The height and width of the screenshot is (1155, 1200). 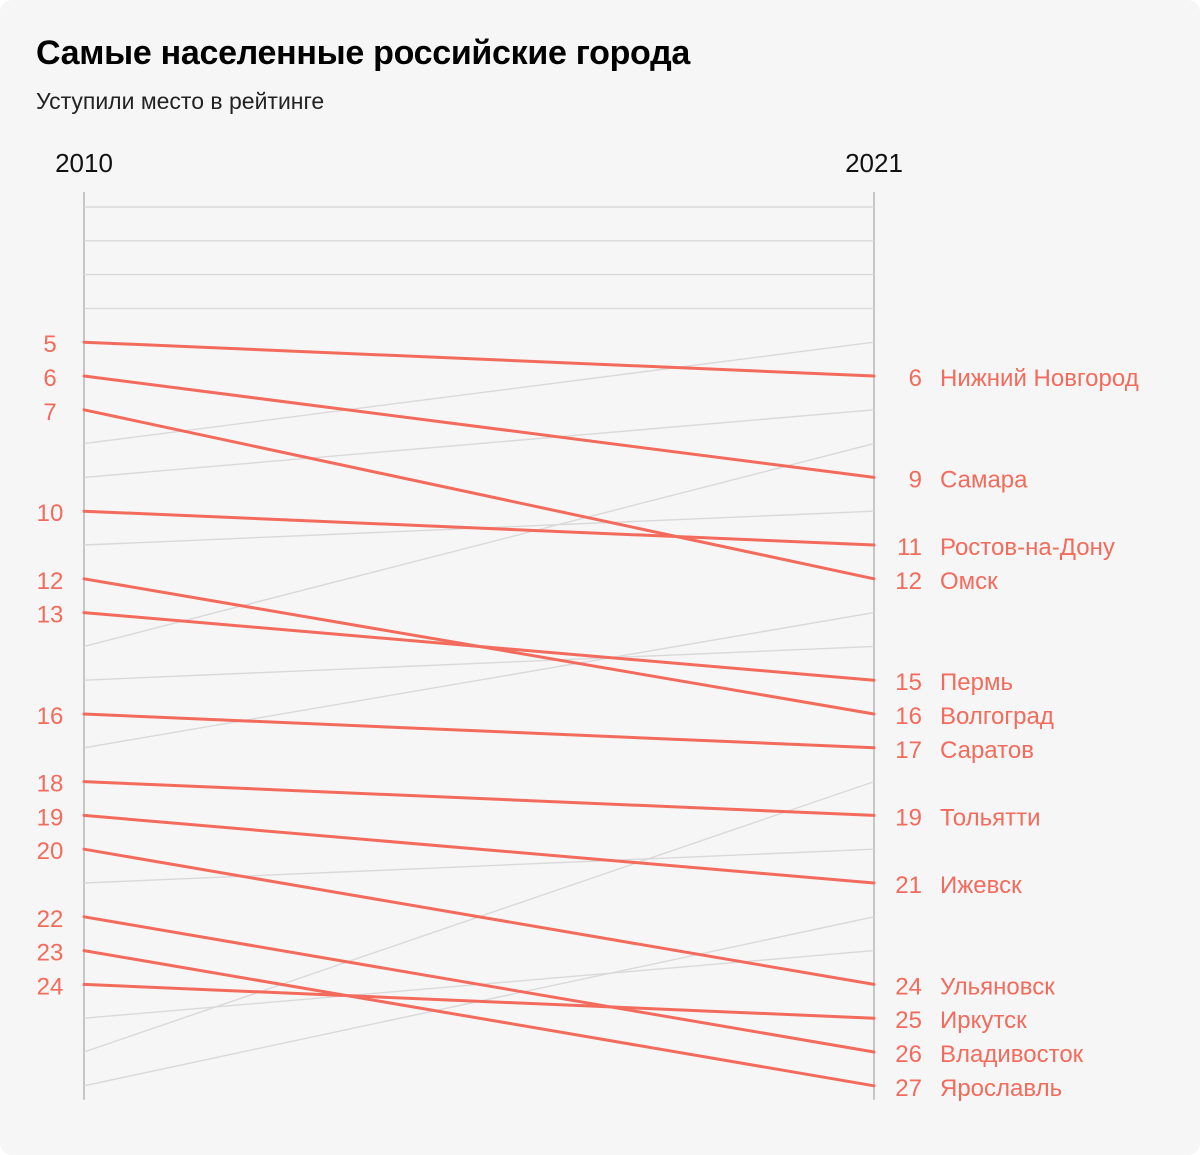 What do you see at coordinates (915, 378) in the screenshot?
I see `rank-label-2021: 6` at bounding box center [915, 378].